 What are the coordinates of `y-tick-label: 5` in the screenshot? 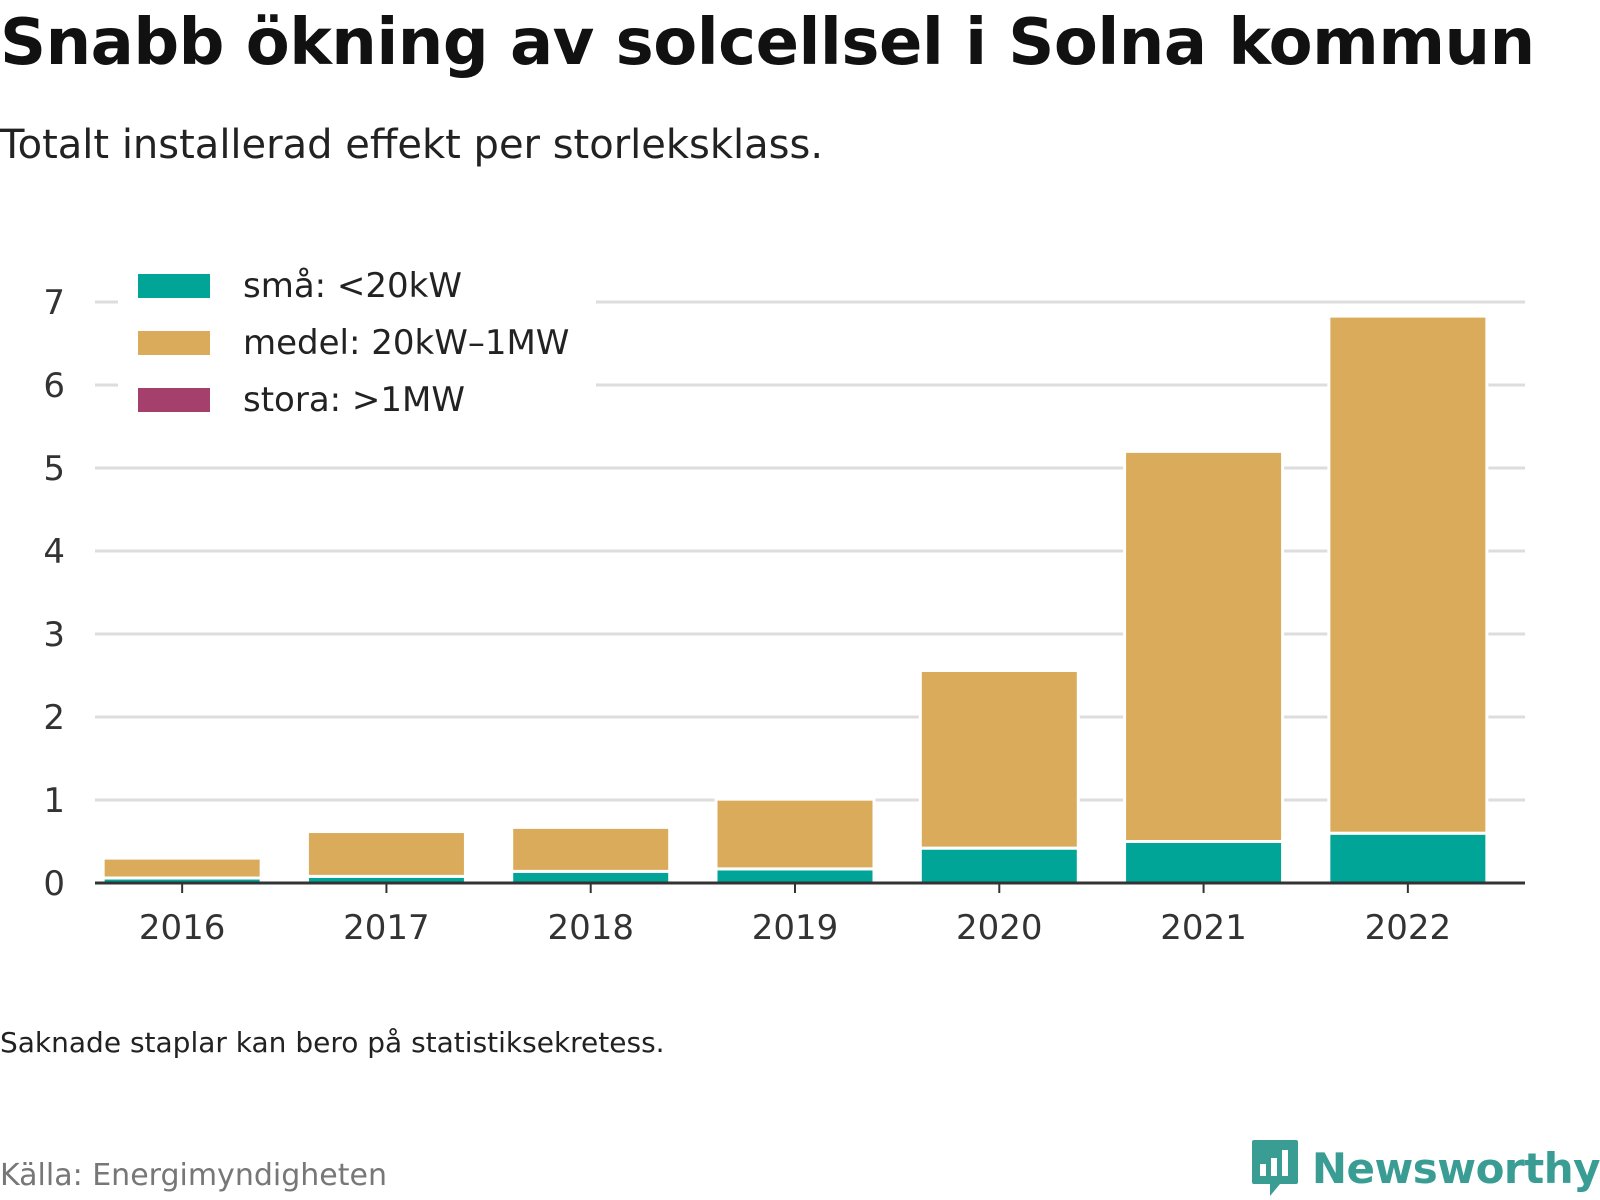 It's located at (54, 469).